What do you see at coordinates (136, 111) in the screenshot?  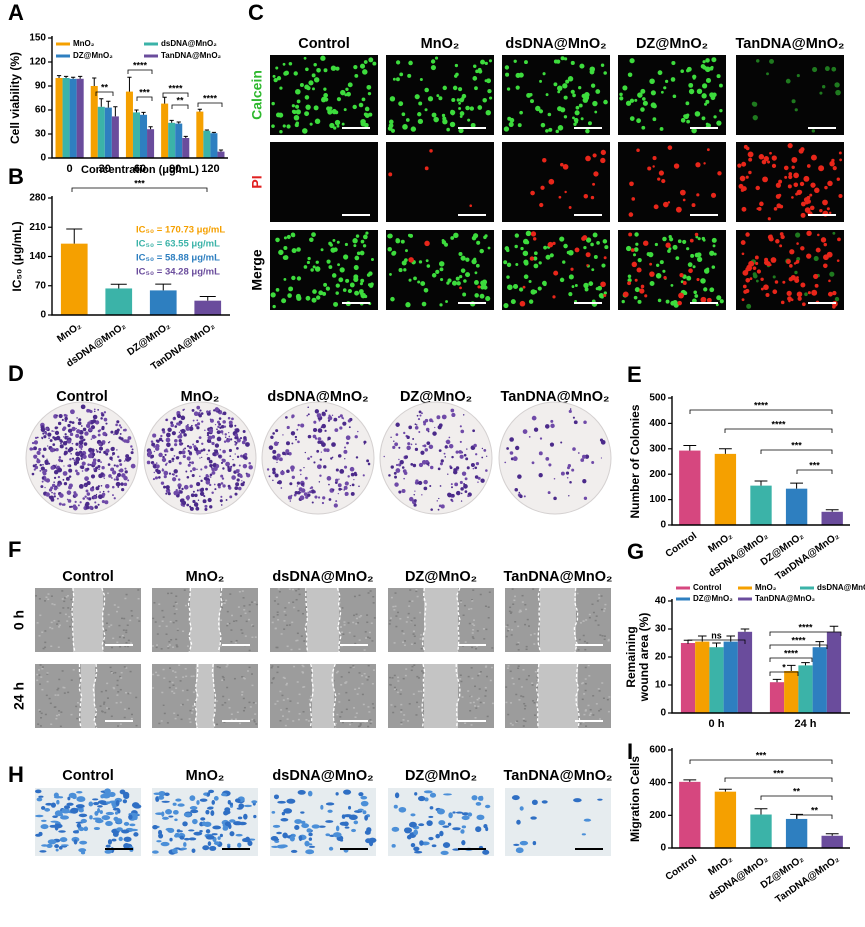 I see `error-bar` at bounding box center [136, 111].